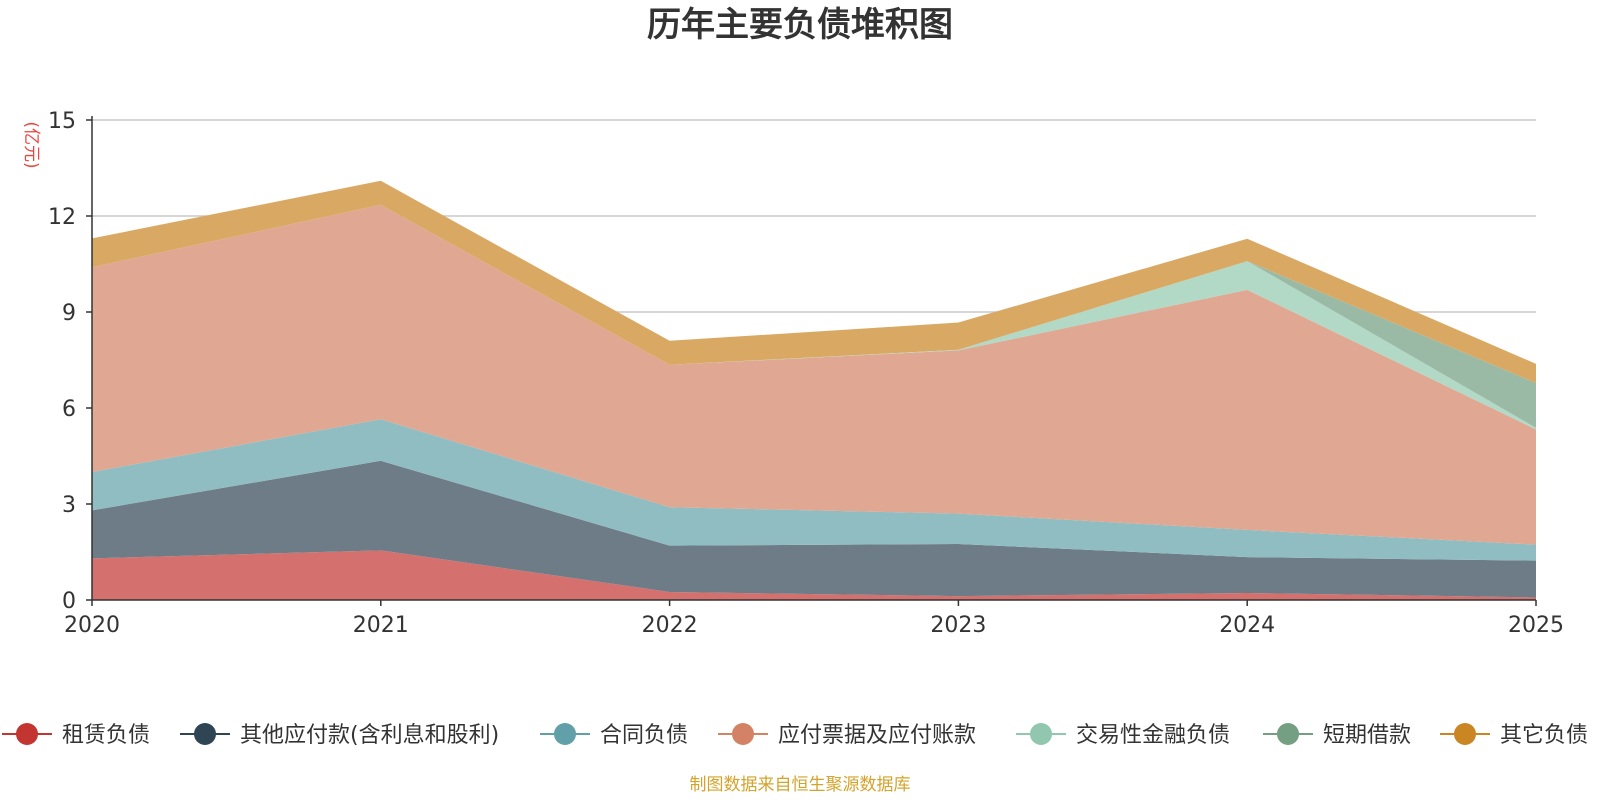  I want to click on x-tick-label: 2023, so click(958, 625).